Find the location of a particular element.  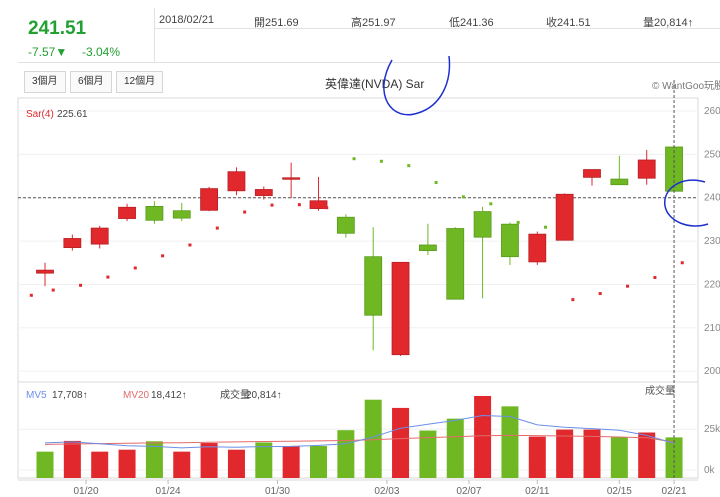

open-label: 開 is located at coordinates (259, 23).